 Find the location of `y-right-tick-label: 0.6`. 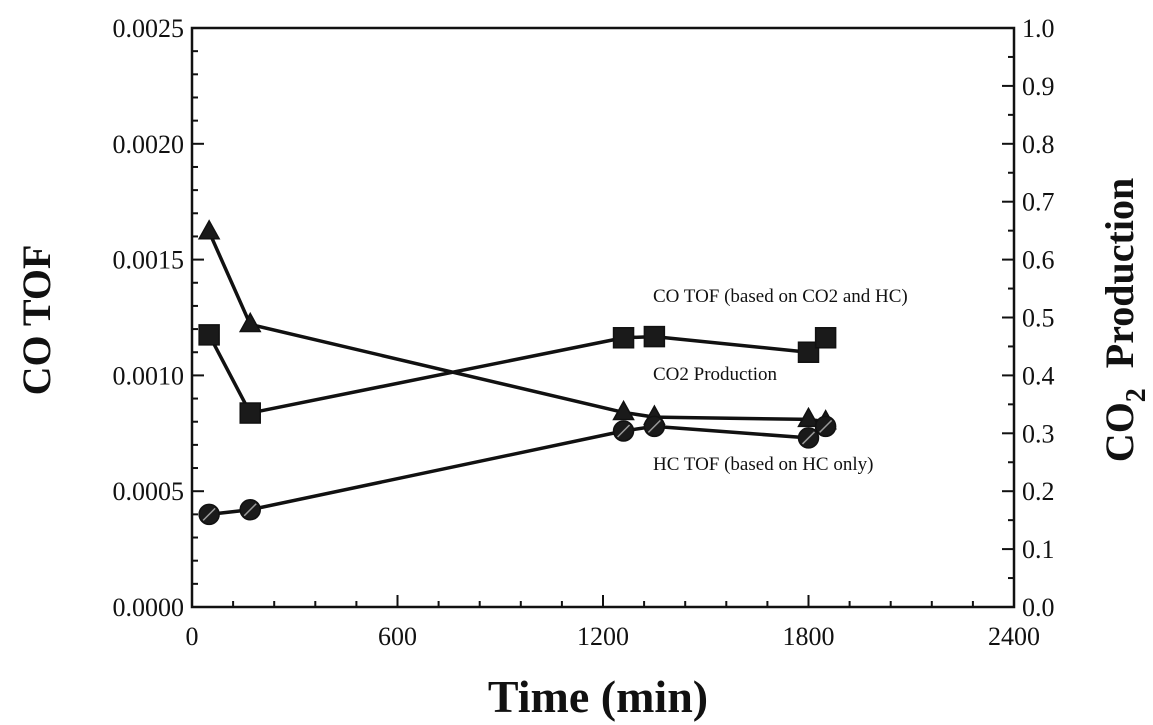

y-right-tick-label: 0.6 is located at coordinates (1038, 260).